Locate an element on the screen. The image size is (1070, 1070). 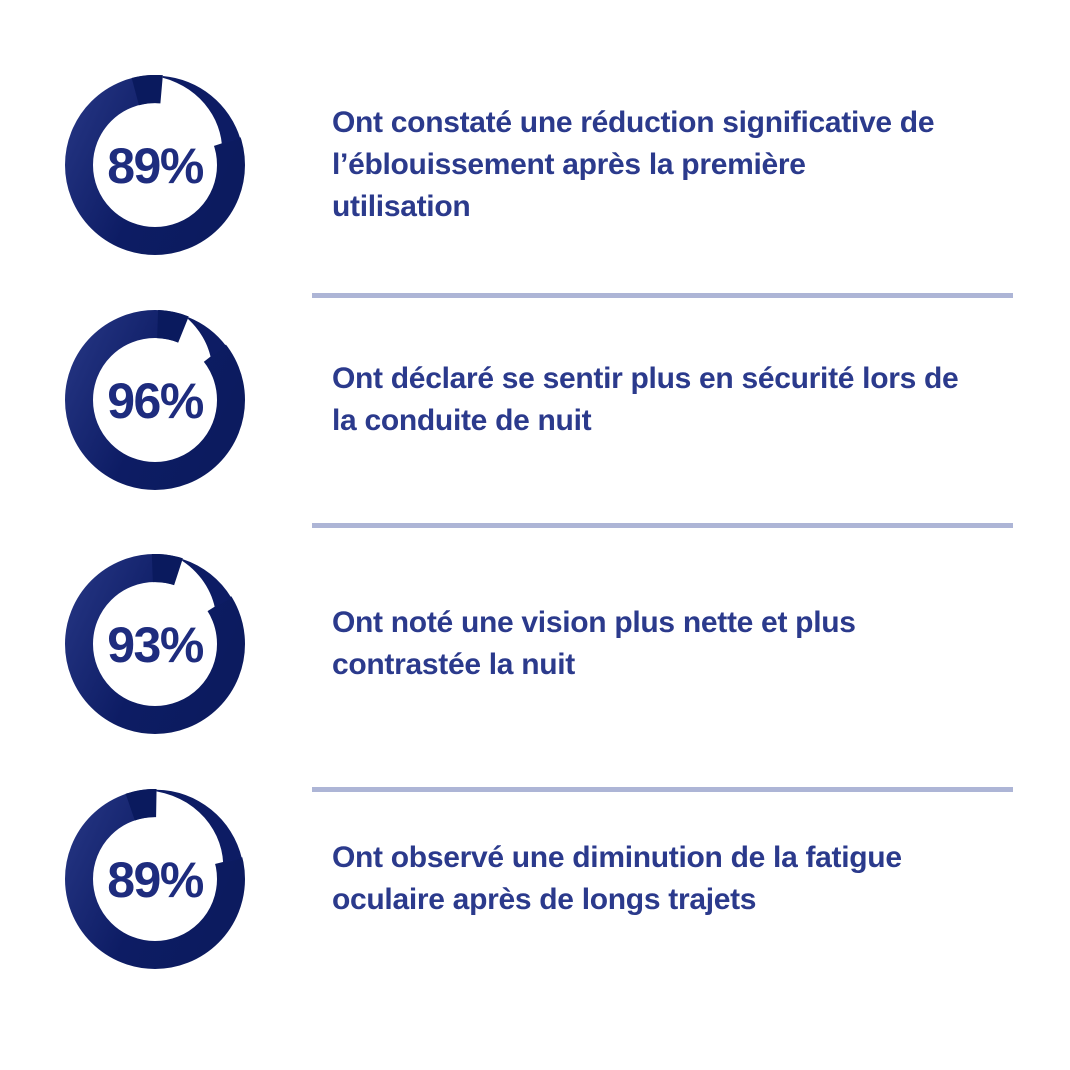
donut-ring: 96% is located at coordinates (155, 400).